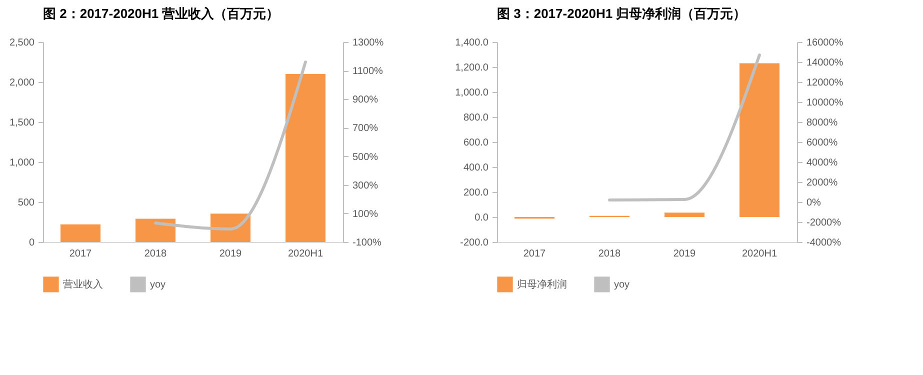 This screenshot has width=923, height=375. What do you see at coordinates (824, 243) in the screenshot?
I see `y2-tick-label: -4000%` at bounding box center [824, 243].